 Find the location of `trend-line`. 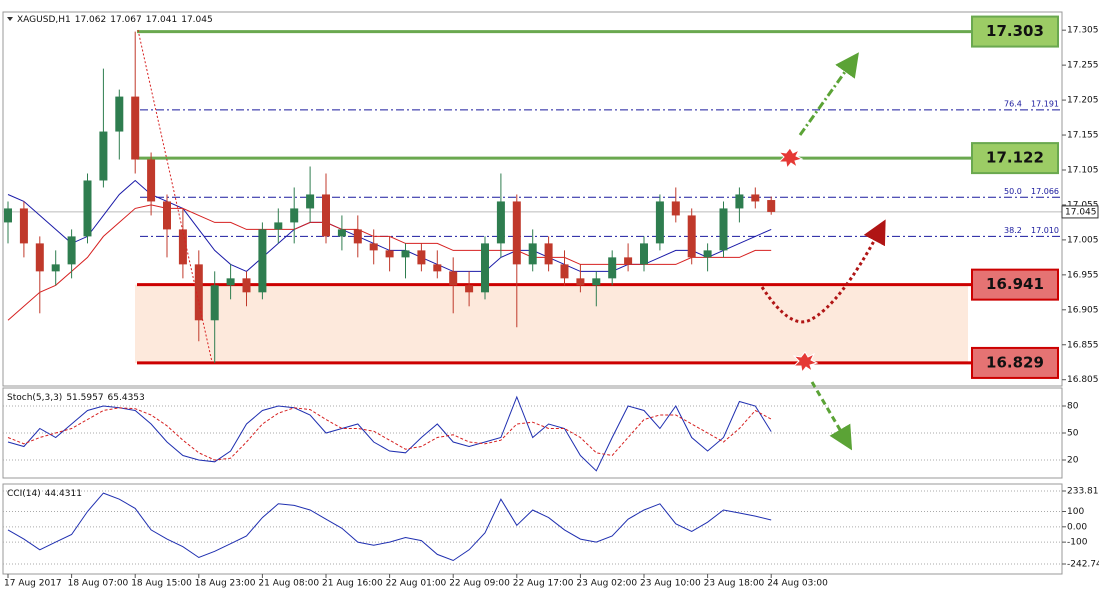

trend-line is located at coordinates (175, 196).